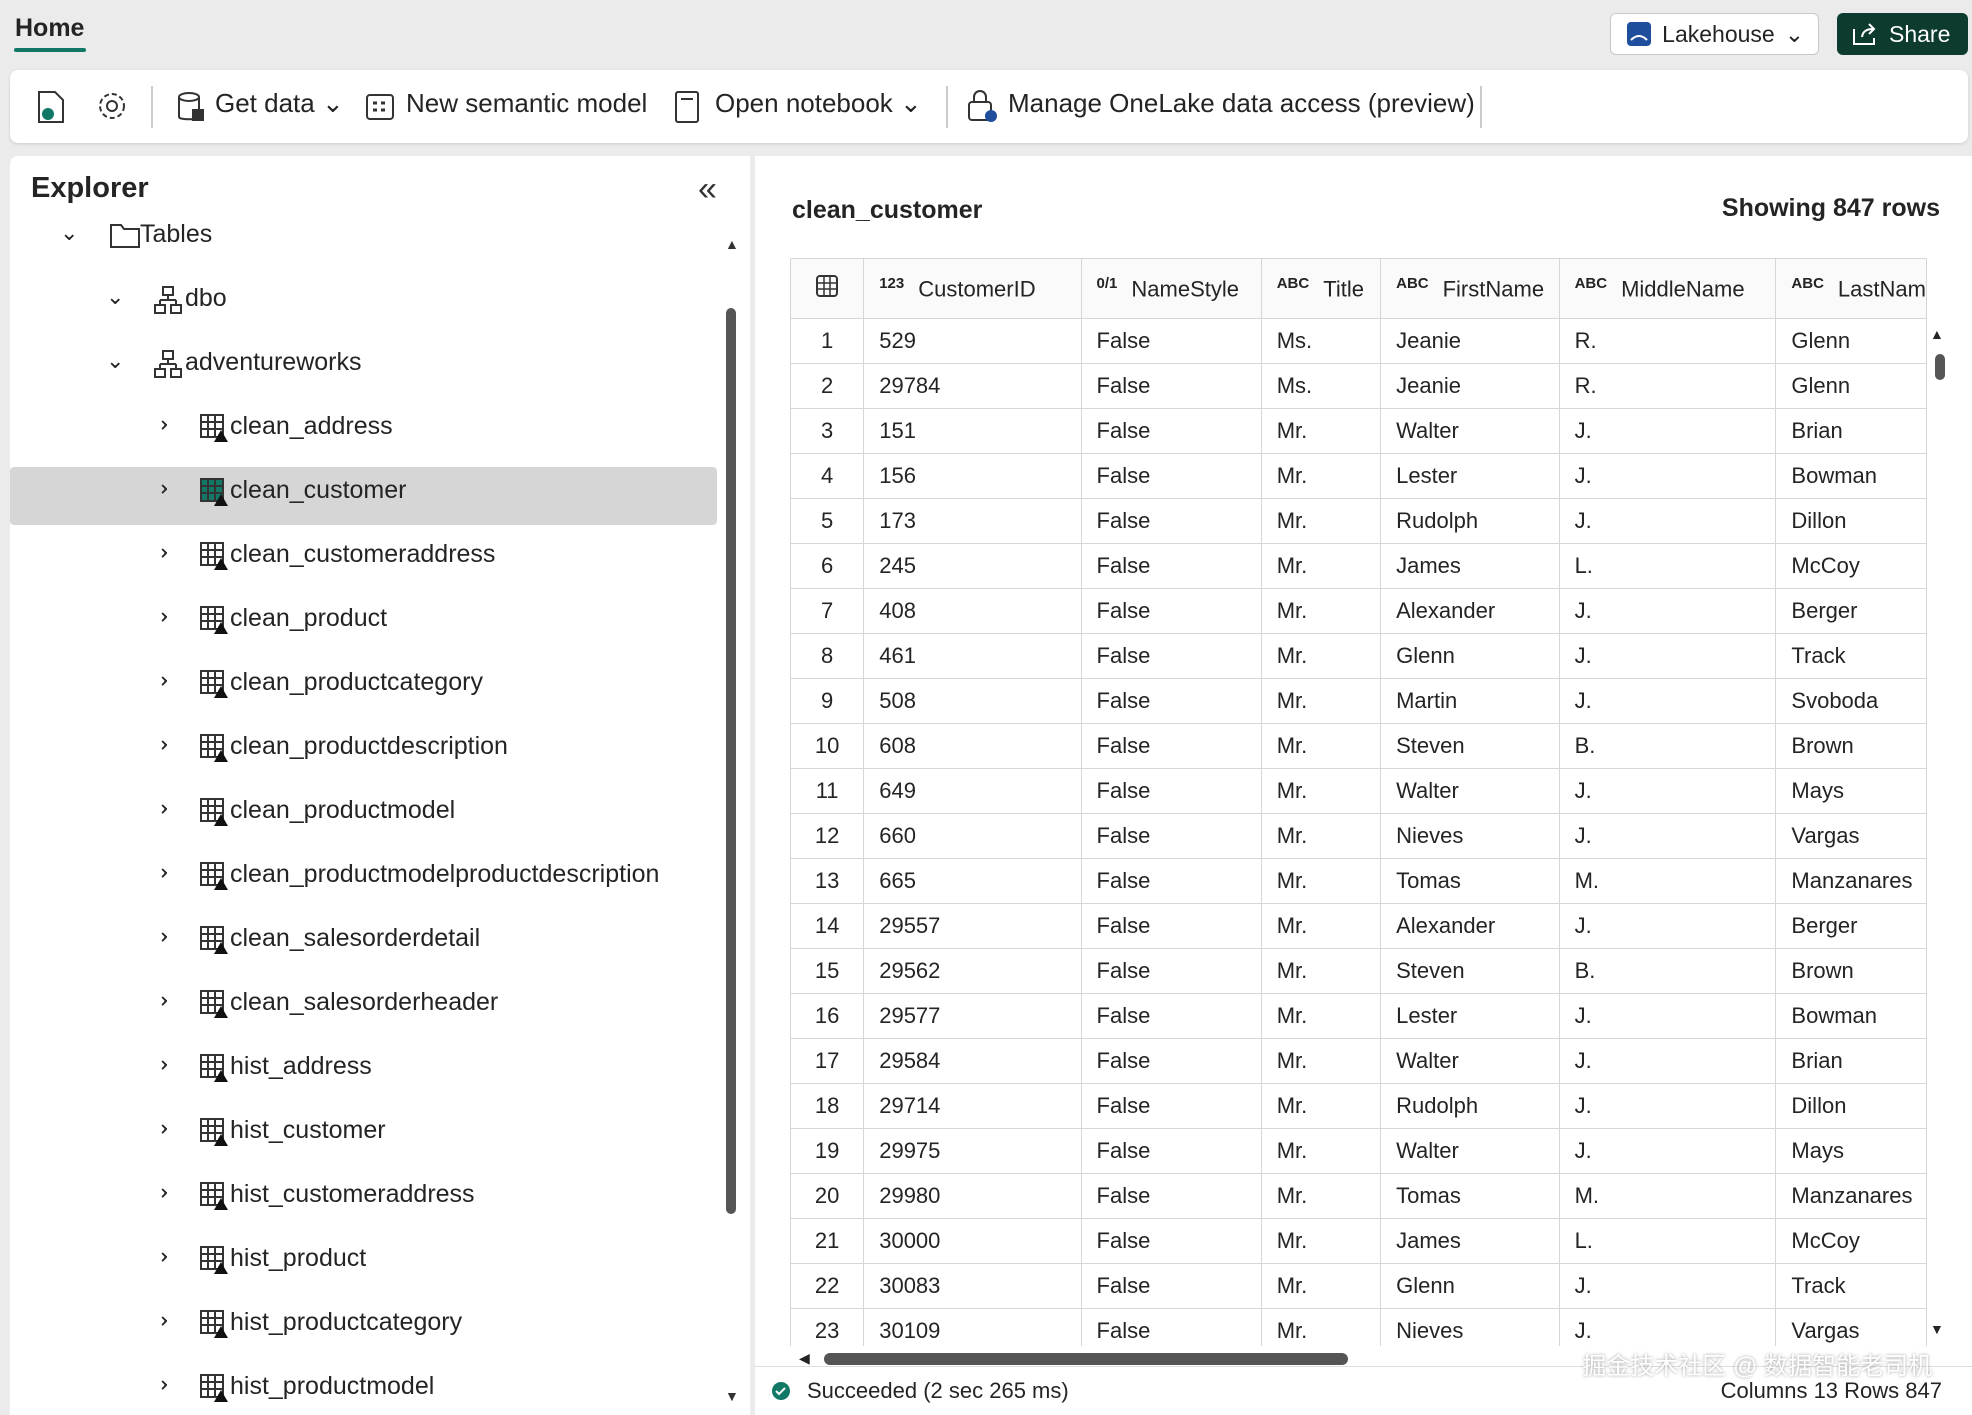 The height and width of the screenshot is (1415, 1972). Describe the element at coordinates (356, 682) in the screenshot. I see `tree-item: clean_productcategory` at that location.